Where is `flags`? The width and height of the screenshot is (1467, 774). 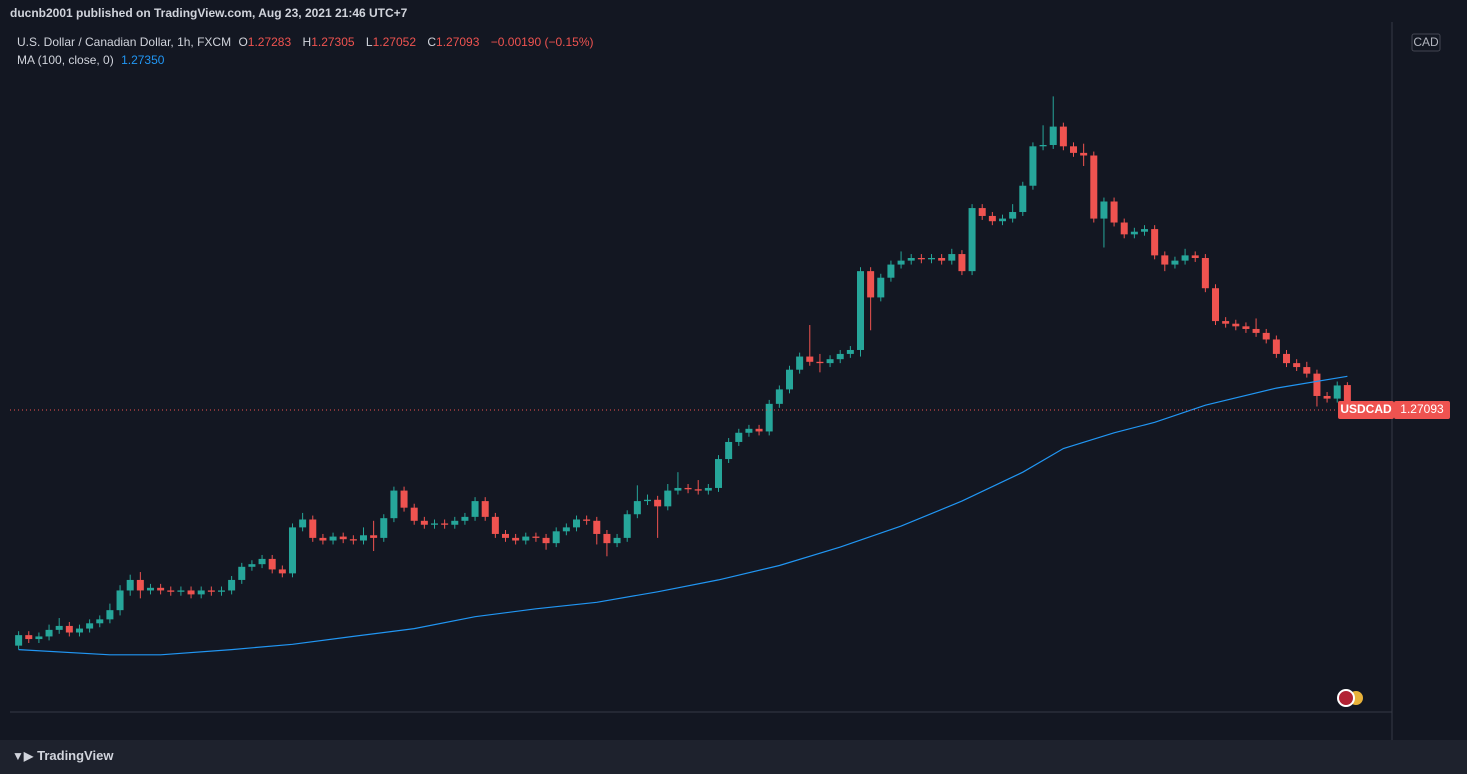 flags is located at coordinates (1351, 698).